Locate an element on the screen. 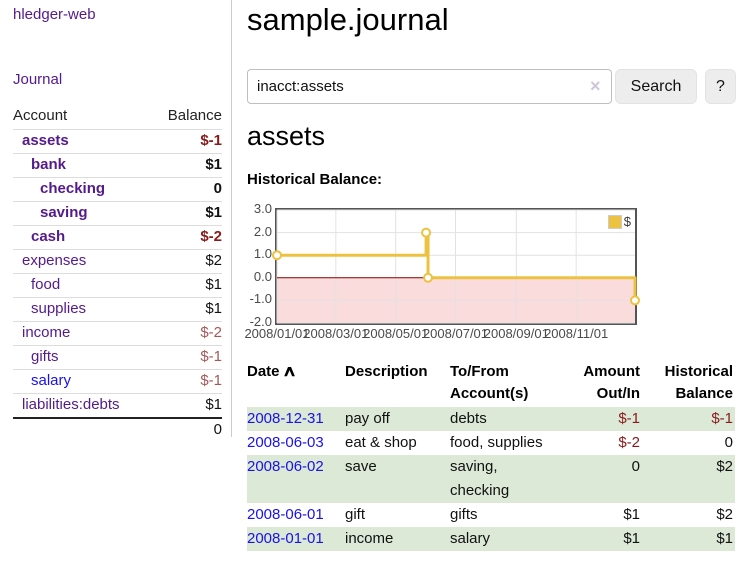  account-row: assets $-1 is located at coordinates (117, 141).